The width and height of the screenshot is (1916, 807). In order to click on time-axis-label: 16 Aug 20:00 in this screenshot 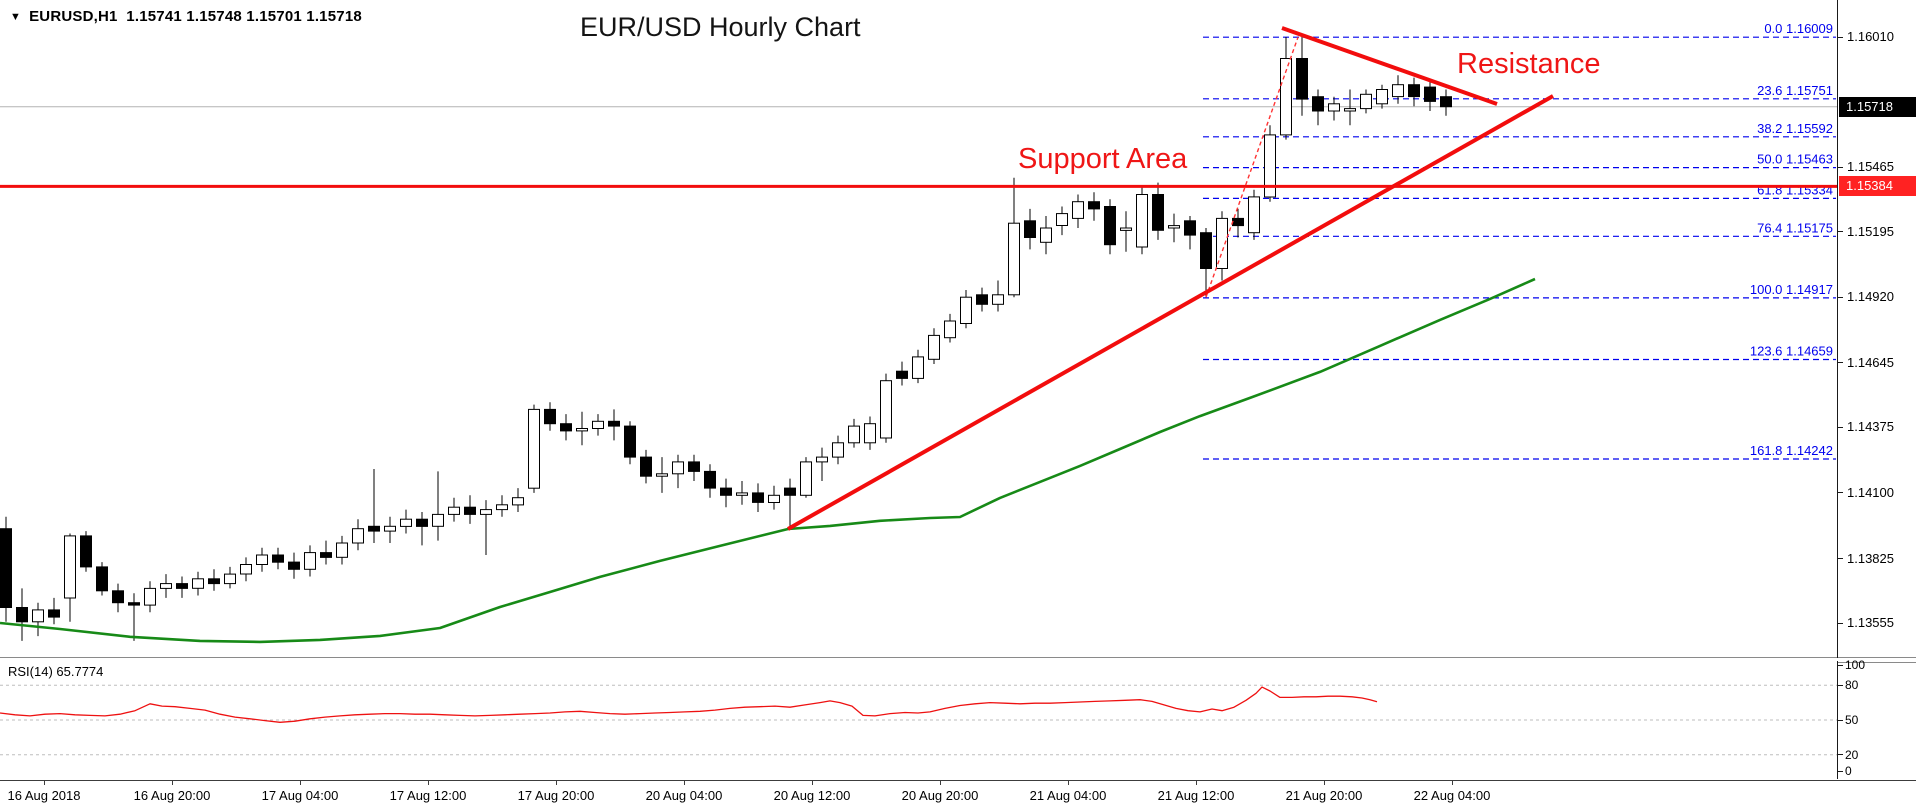, I will do `click(172, 795)`.